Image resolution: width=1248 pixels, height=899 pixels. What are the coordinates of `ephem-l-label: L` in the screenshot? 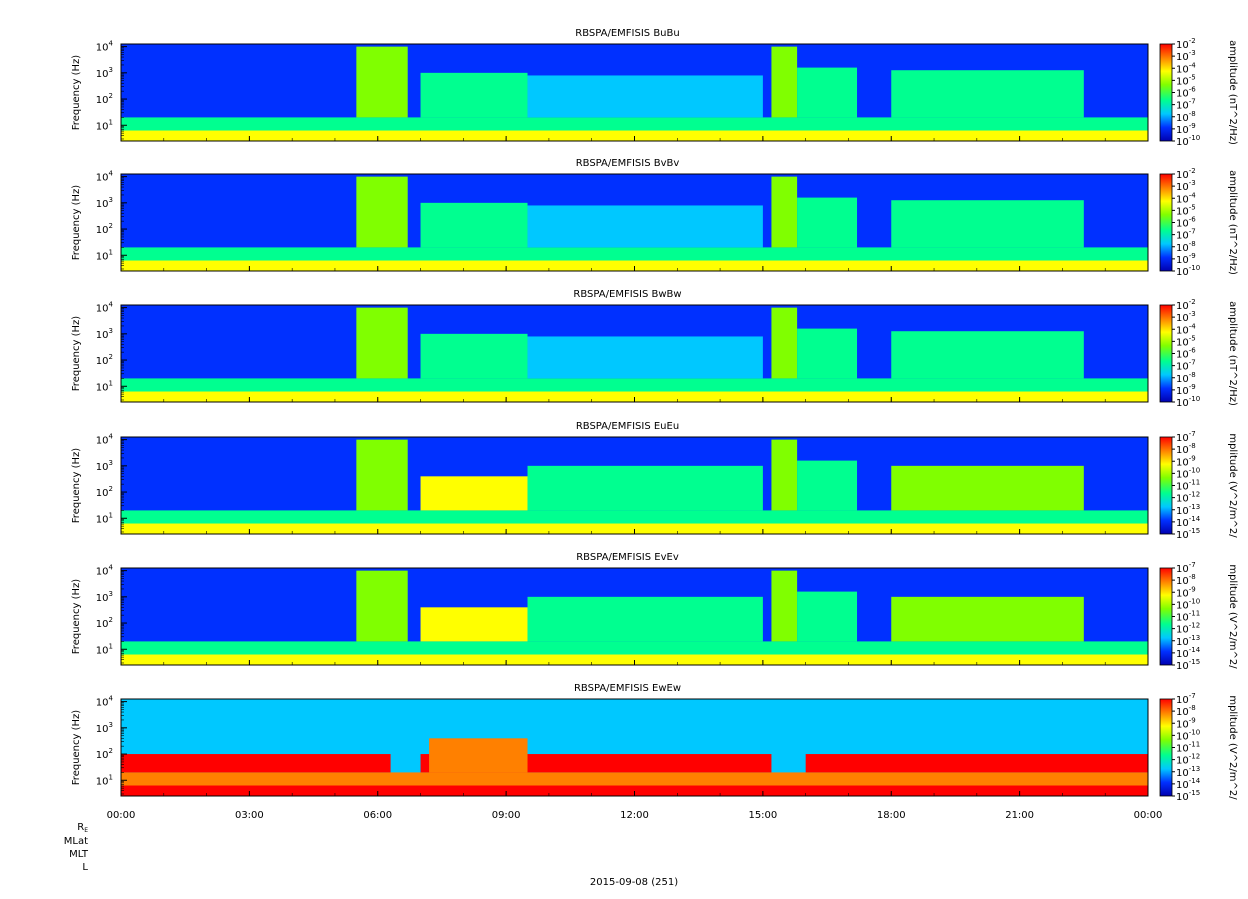 It's located at (85, 867).